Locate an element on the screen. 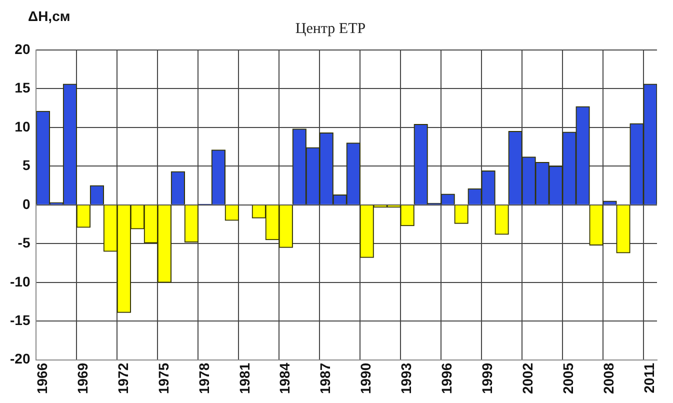 This screenshot has width=673, height=403. y-tick-label: 5 is located at coordinates (26, 165).